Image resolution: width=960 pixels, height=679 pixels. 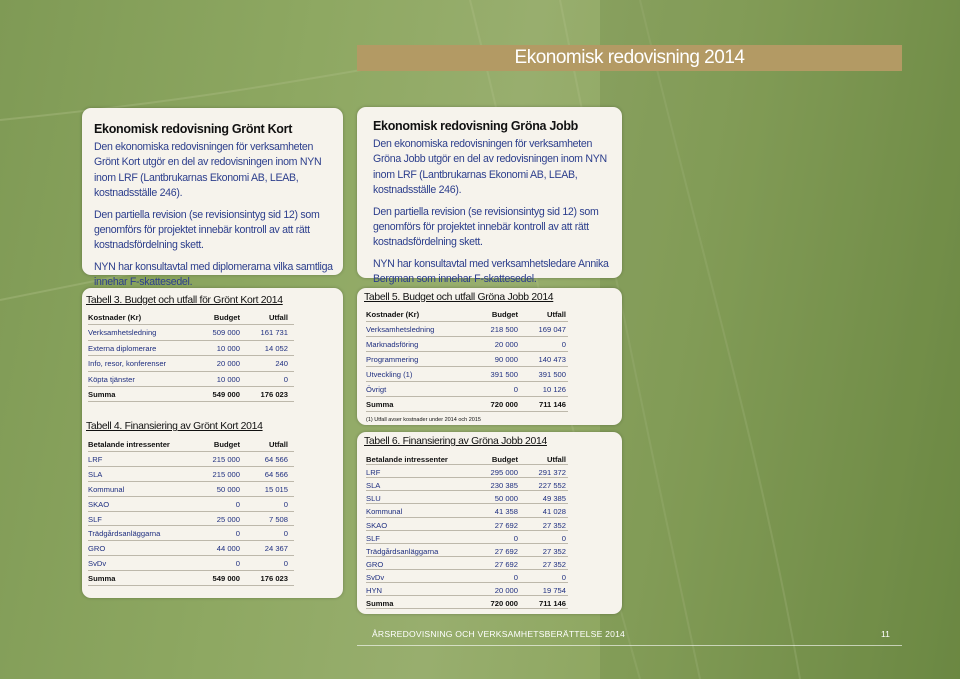 What do you see at coordinates (276, 489) in the screenshot?
I see `table-cell: 15 015` at bounding box center [276, 489].